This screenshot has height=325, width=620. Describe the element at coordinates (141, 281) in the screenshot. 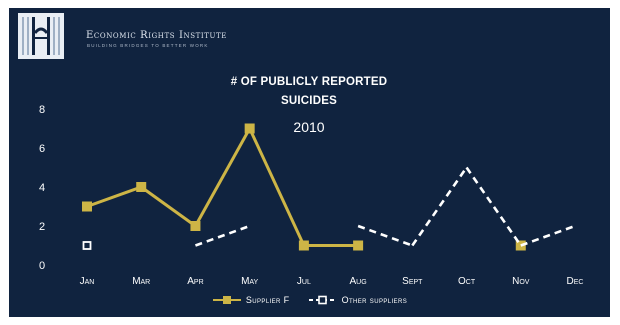

I see `x-tick-label: Mar` at that location.